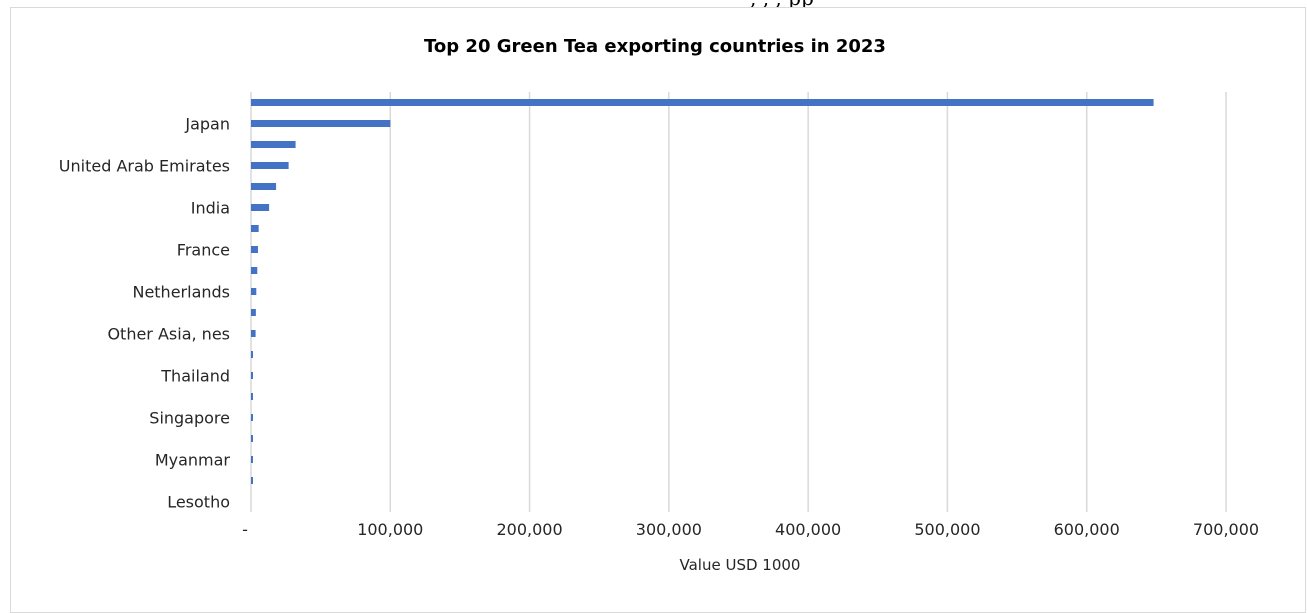 The height and width of the screenshot is (613, 1307). What do you see at coordinates (740, 565) in the screenshot?
I see `x-axis-title: Value USD 1000` at bounding box center [740, 565].